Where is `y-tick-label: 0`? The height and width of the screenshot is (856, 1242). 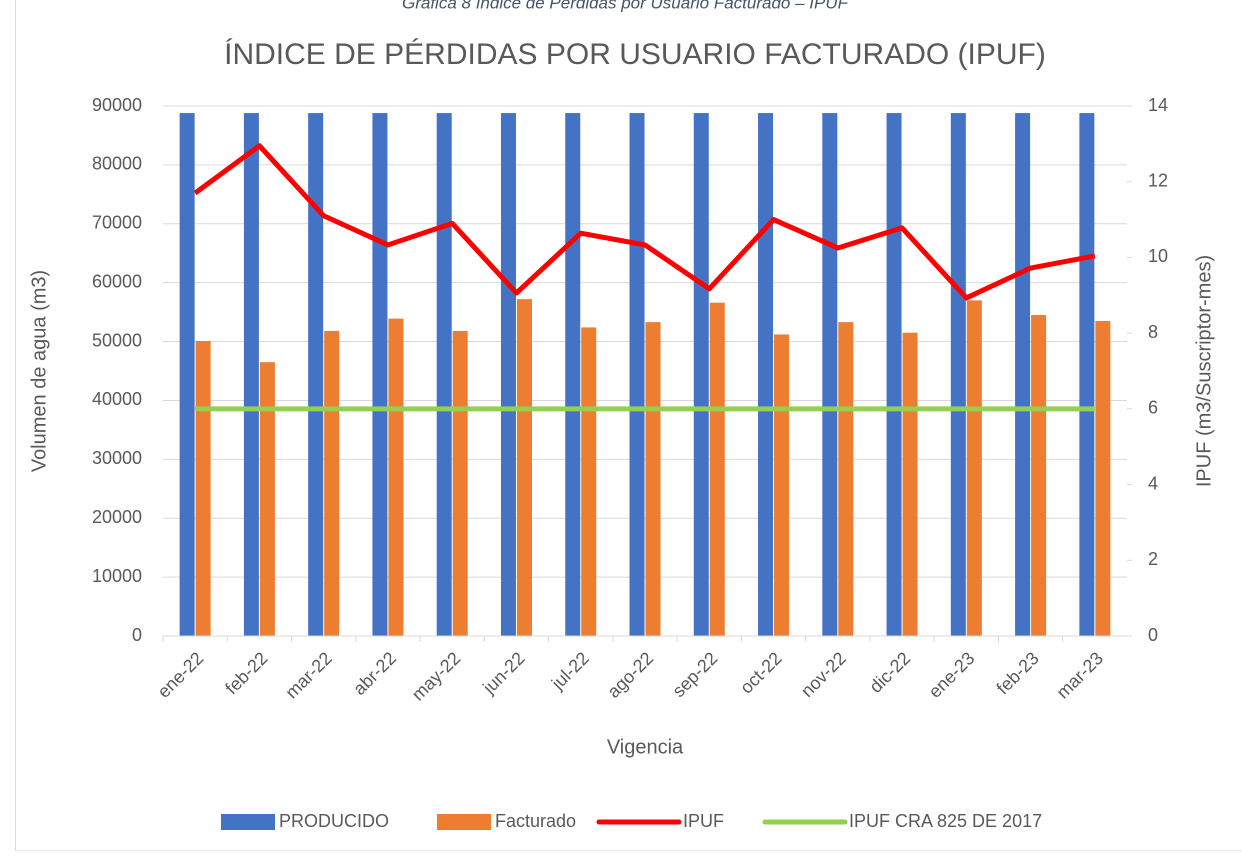
y-tick-label: 0 is located at coordinates (137, 635).